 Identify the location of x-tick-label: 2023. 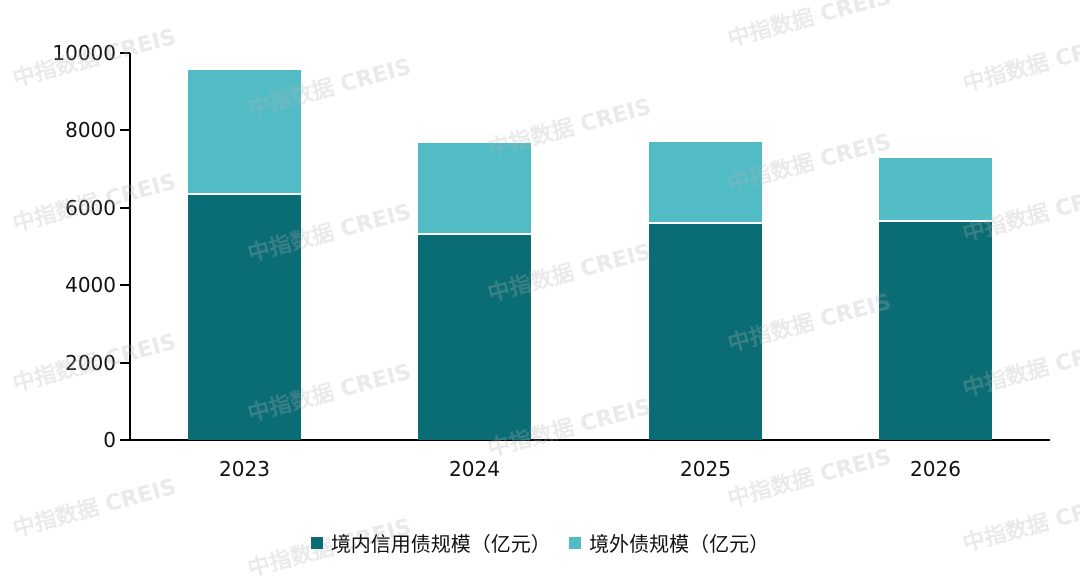
(244, 469).